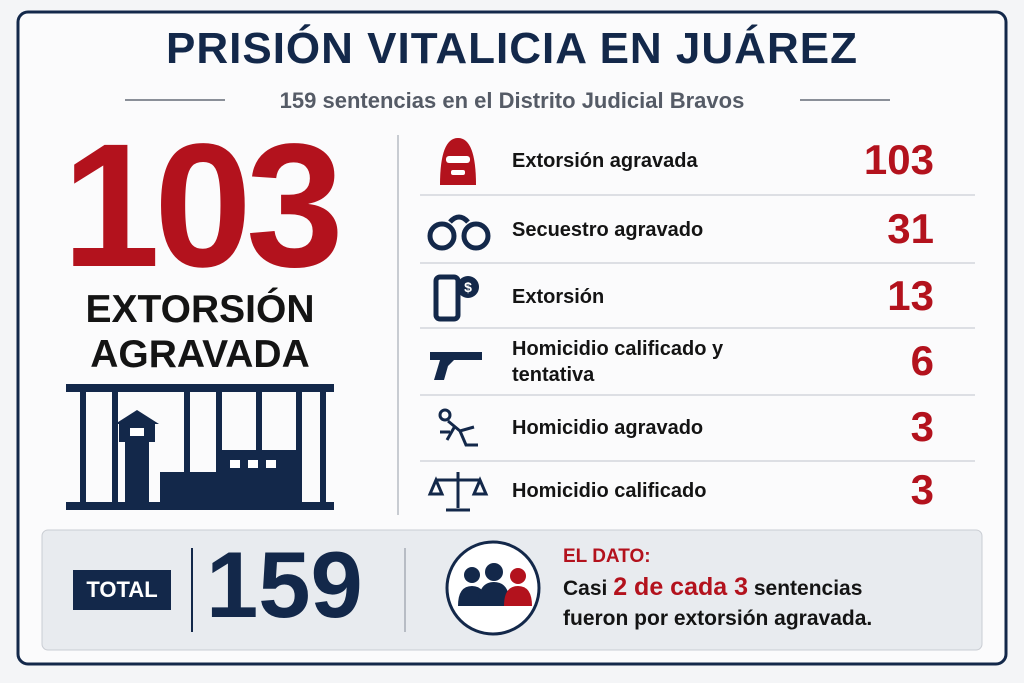 The width and height of the screenshot is (1024, 683). I want to click on total-value: 159, so click(284, 584).